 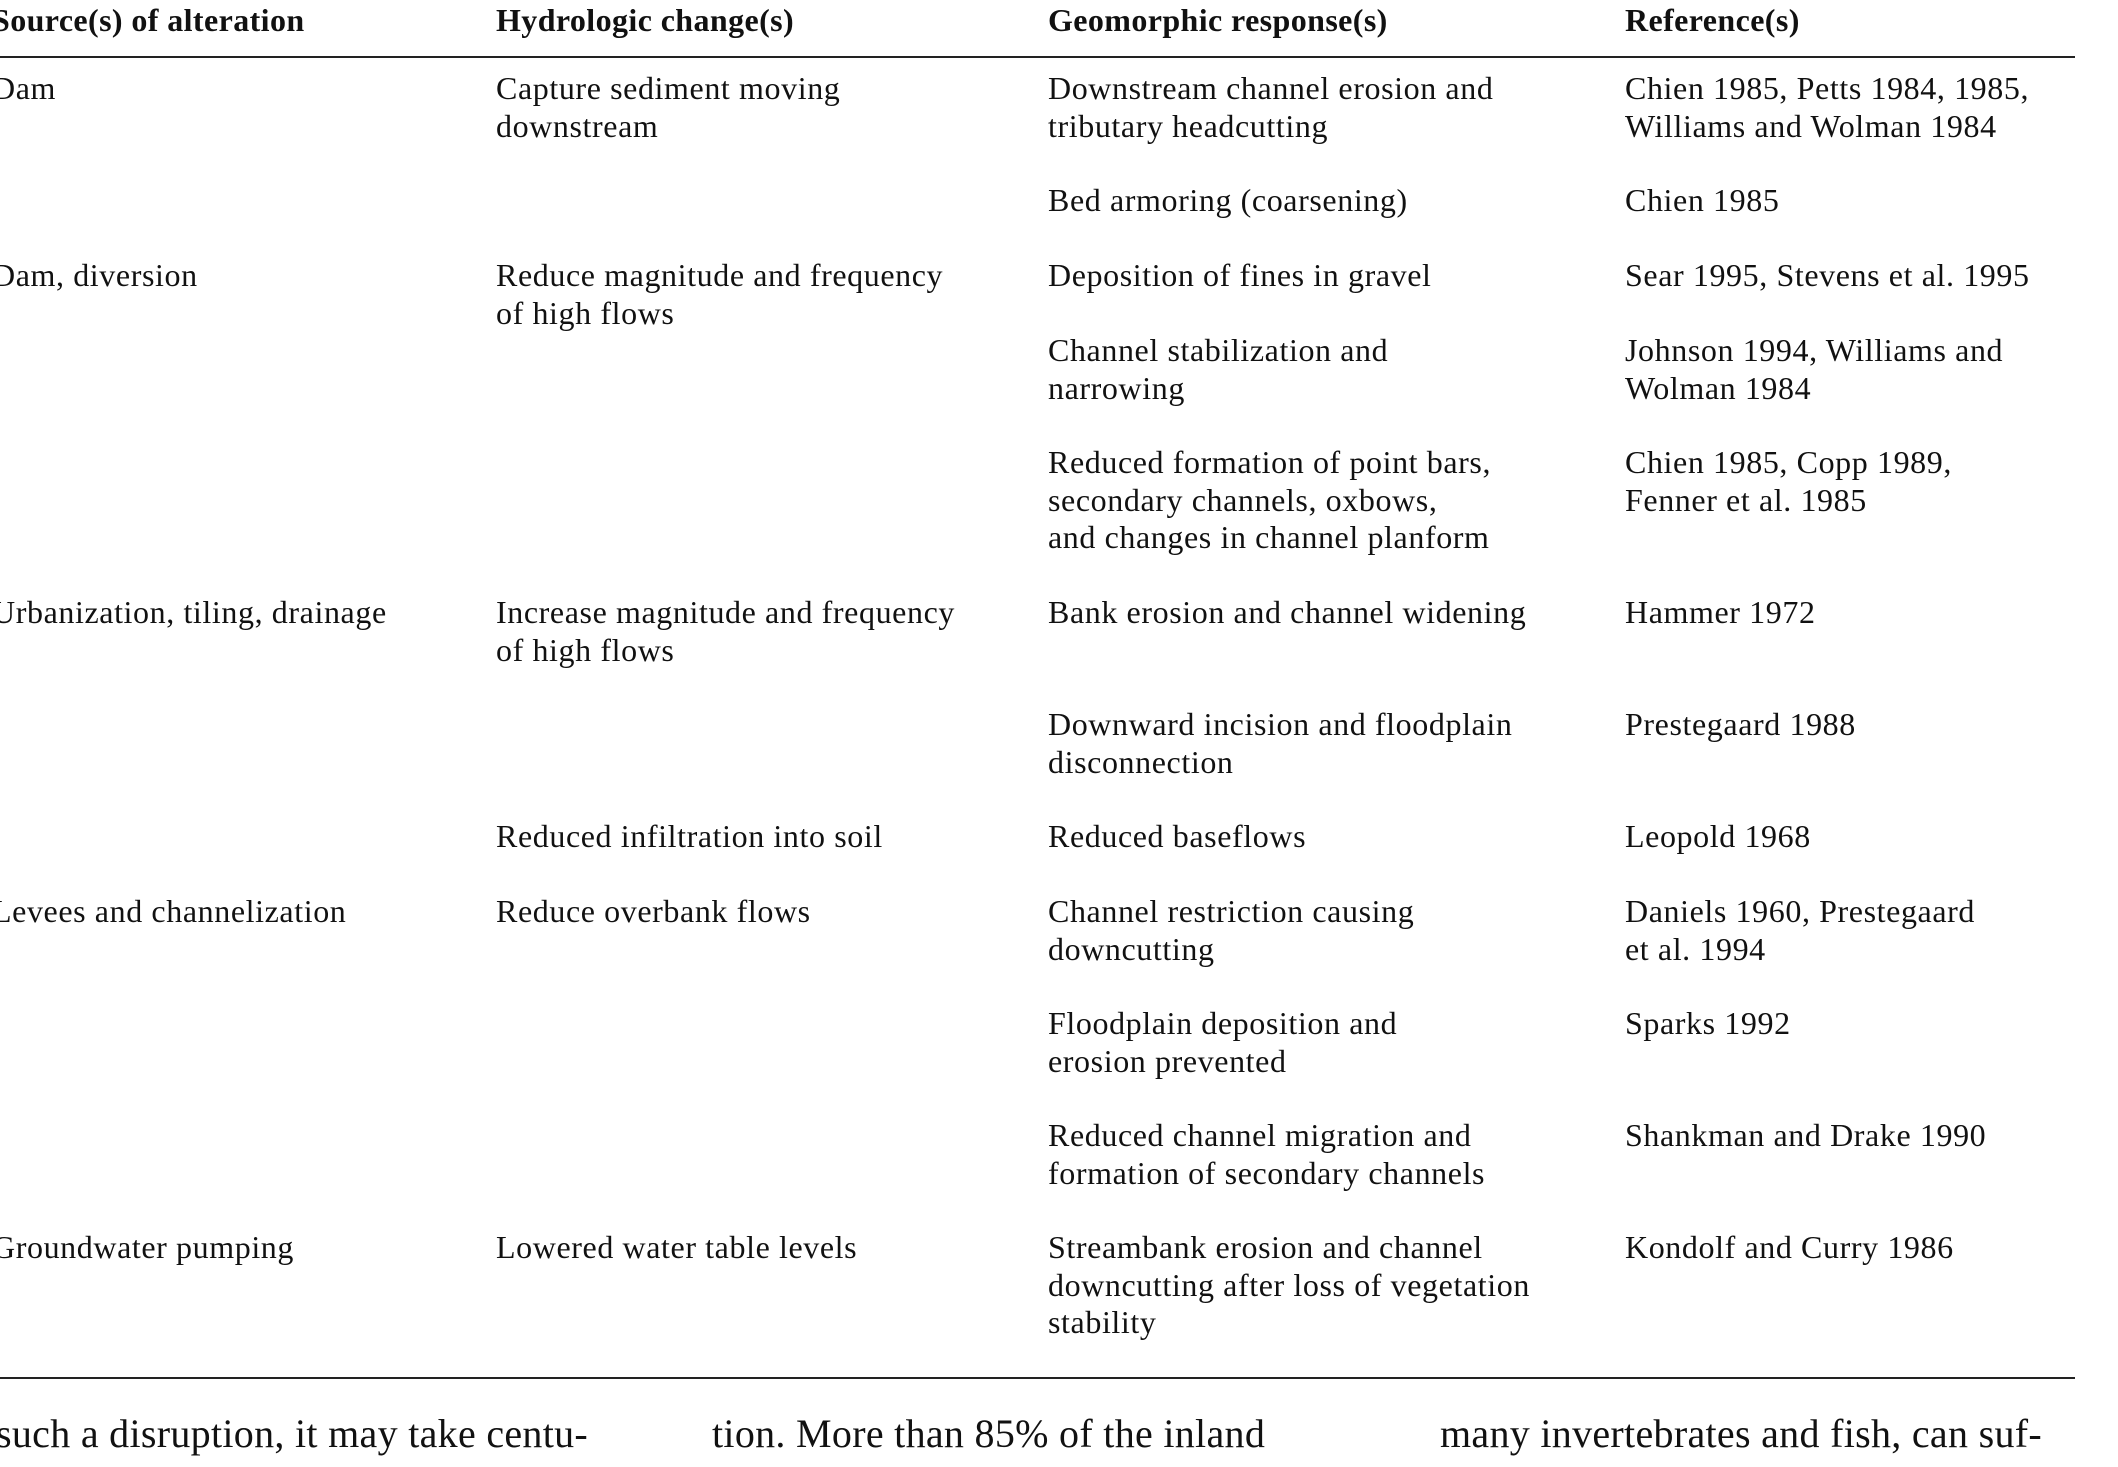 I want to click on cell-text: Shankman and Drake 1990, so click(x=1806, y=1135).